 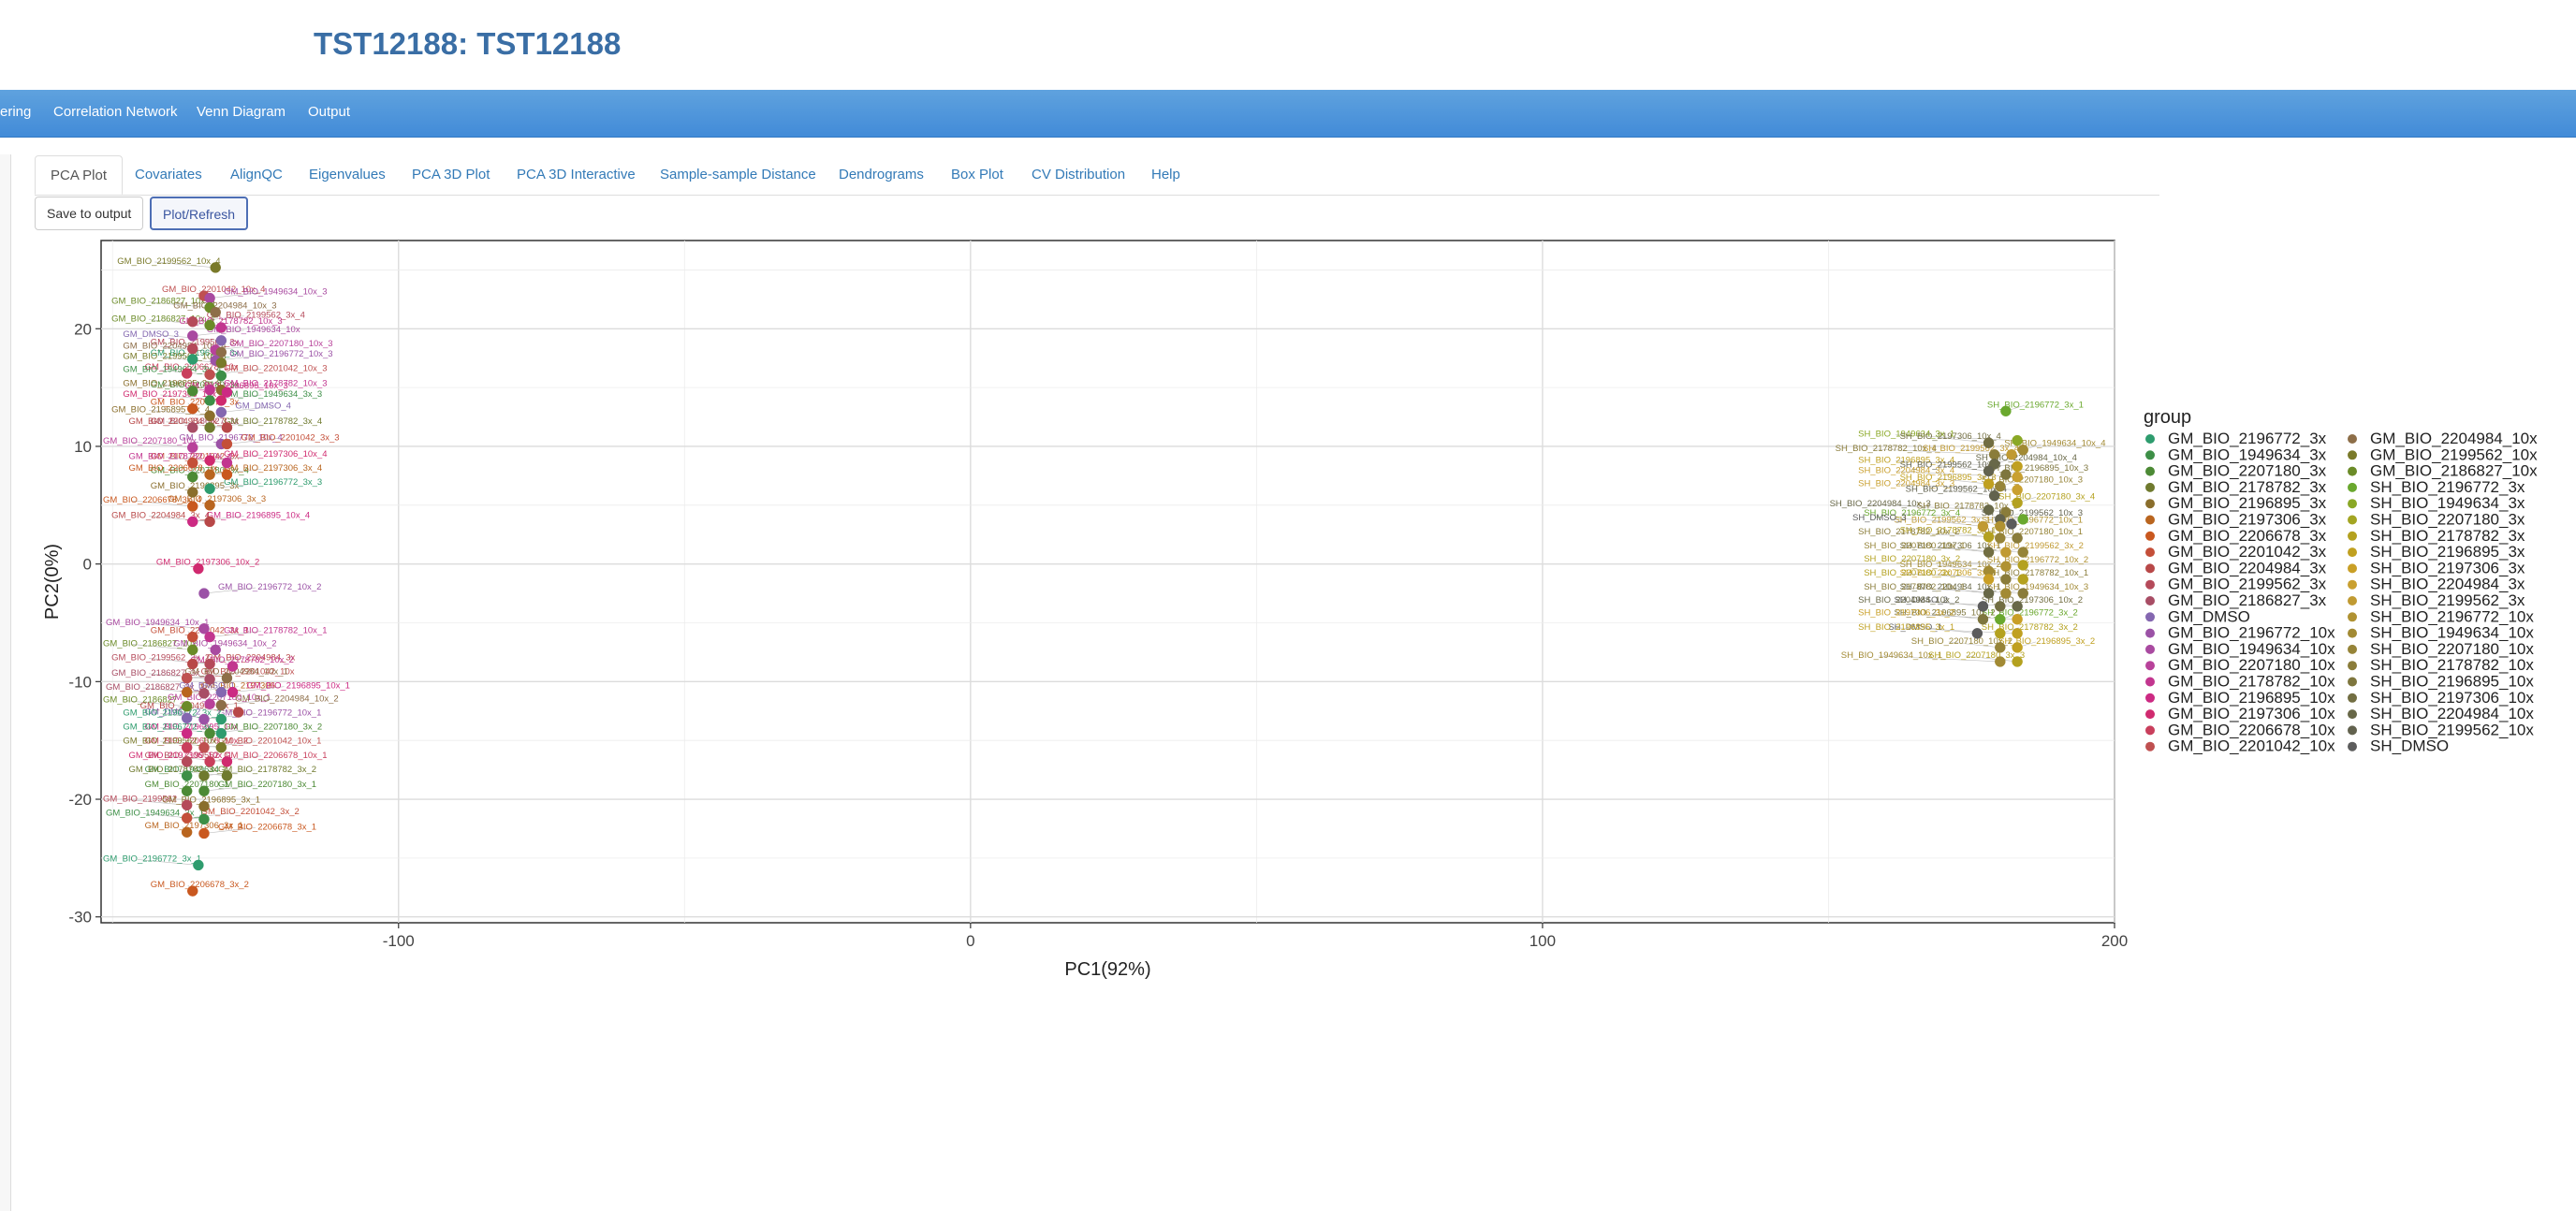 I want to click on tab-eigenvalues: Eigenvalues, so click(x=347, y=174).